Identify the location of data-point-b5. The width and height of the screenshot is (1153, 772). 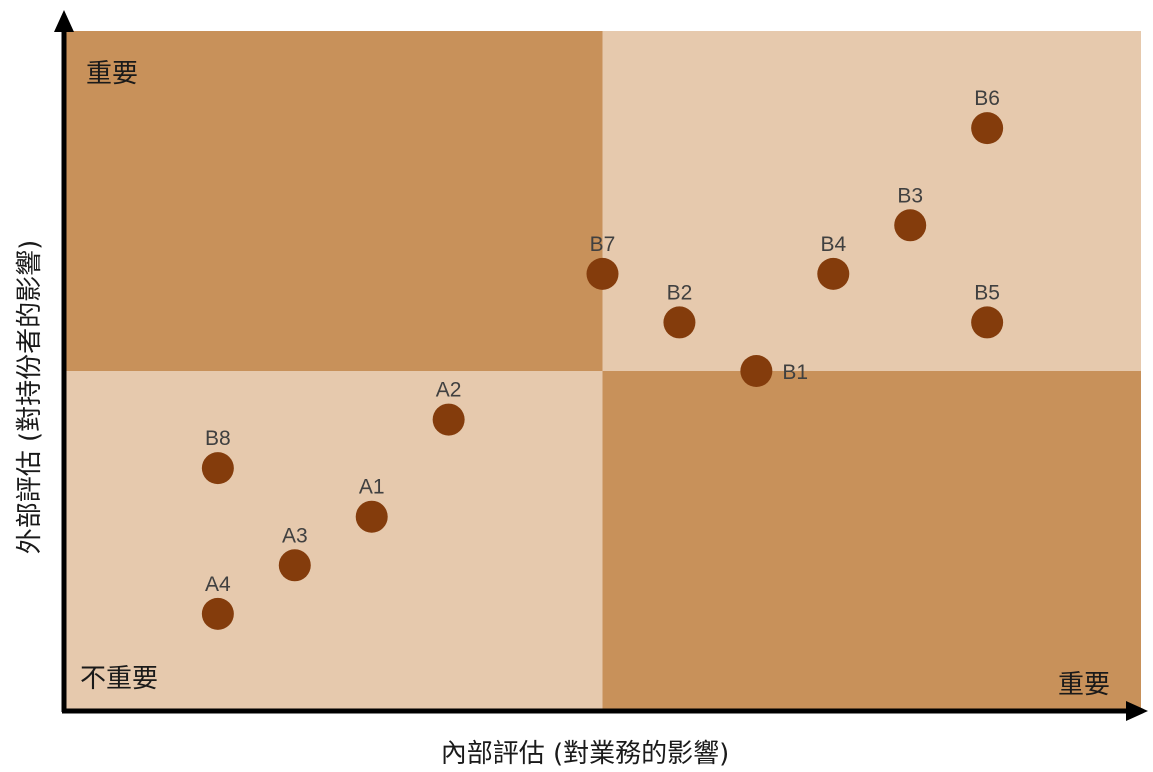
(987, 322).